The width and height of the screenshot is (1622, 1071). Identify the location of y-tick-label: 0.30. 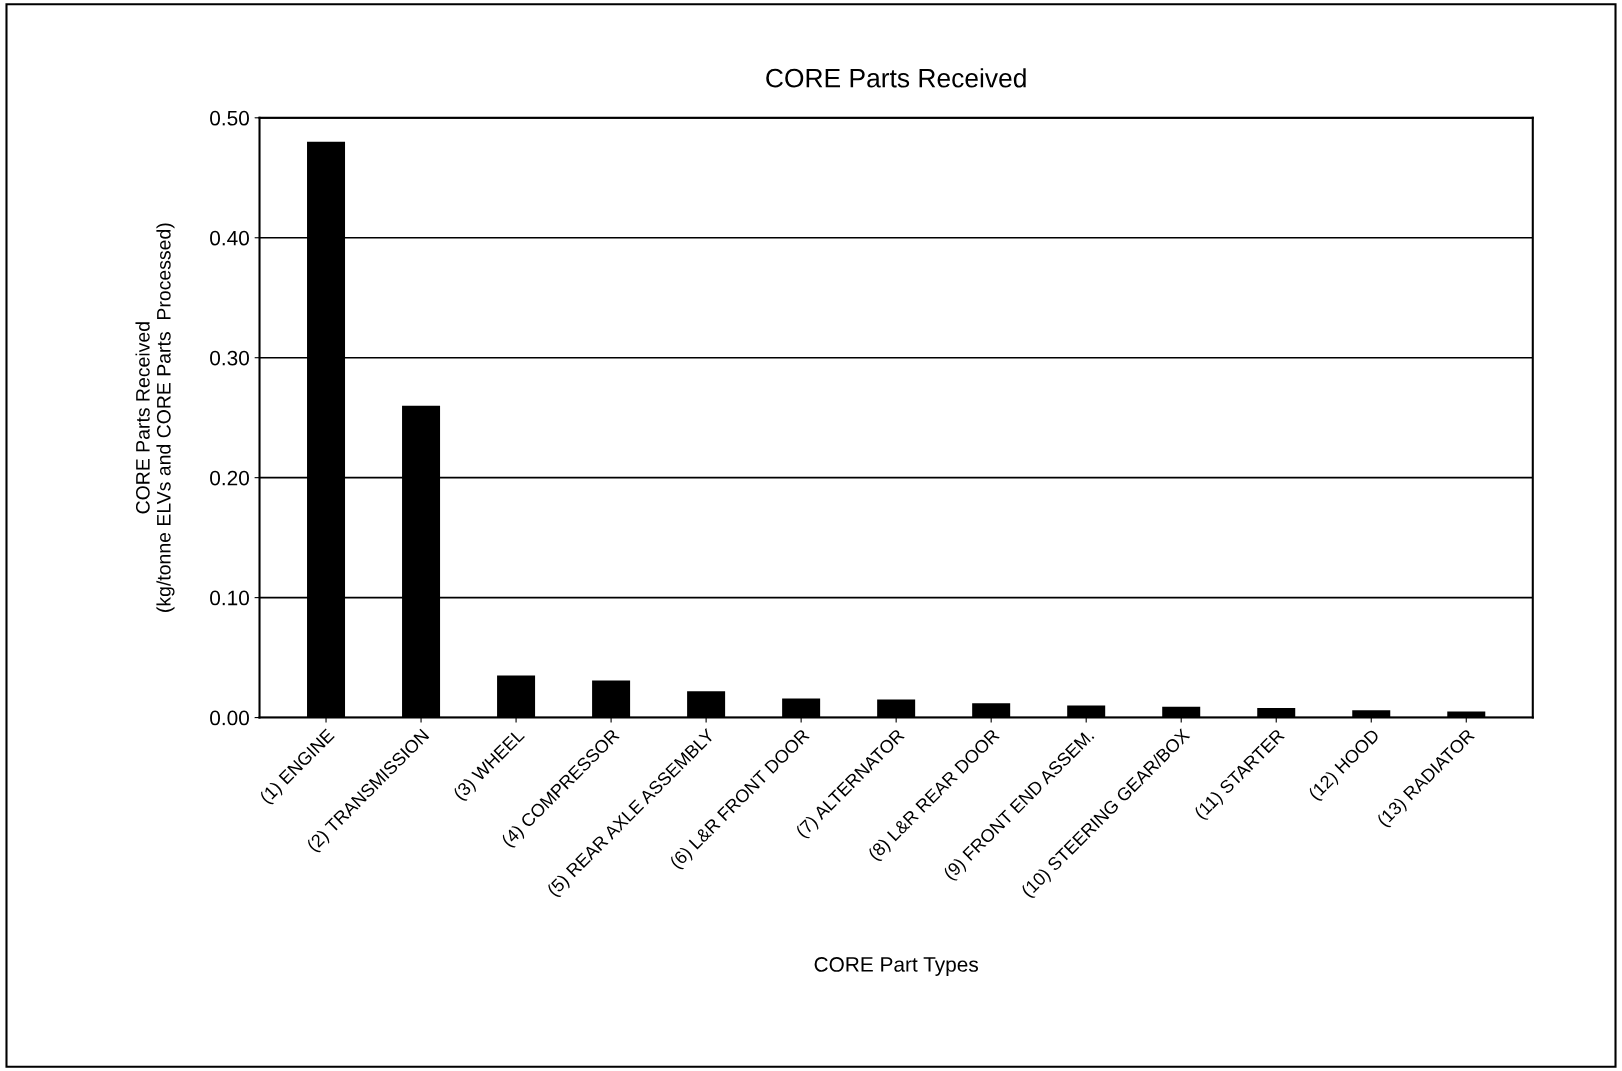
(229, 358).